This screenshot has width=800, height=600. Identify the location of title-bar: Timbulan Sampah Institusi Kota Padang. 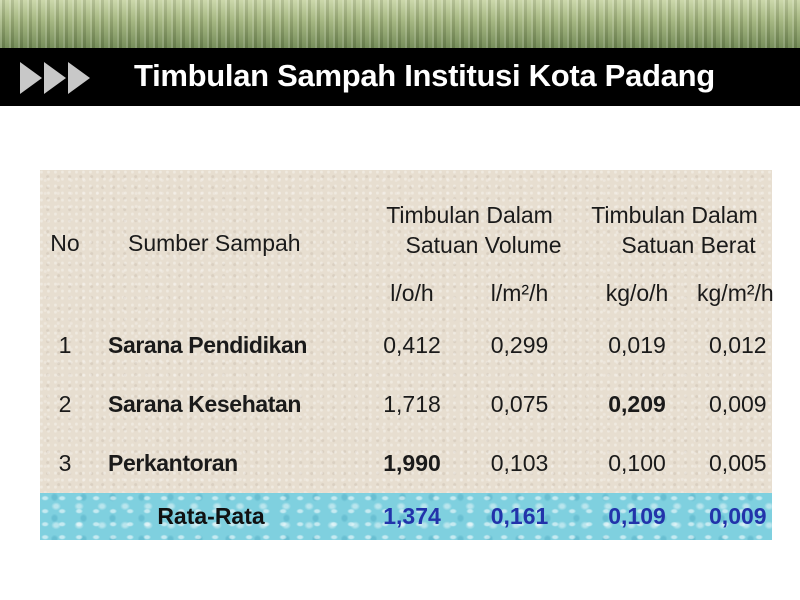
(400, 77).